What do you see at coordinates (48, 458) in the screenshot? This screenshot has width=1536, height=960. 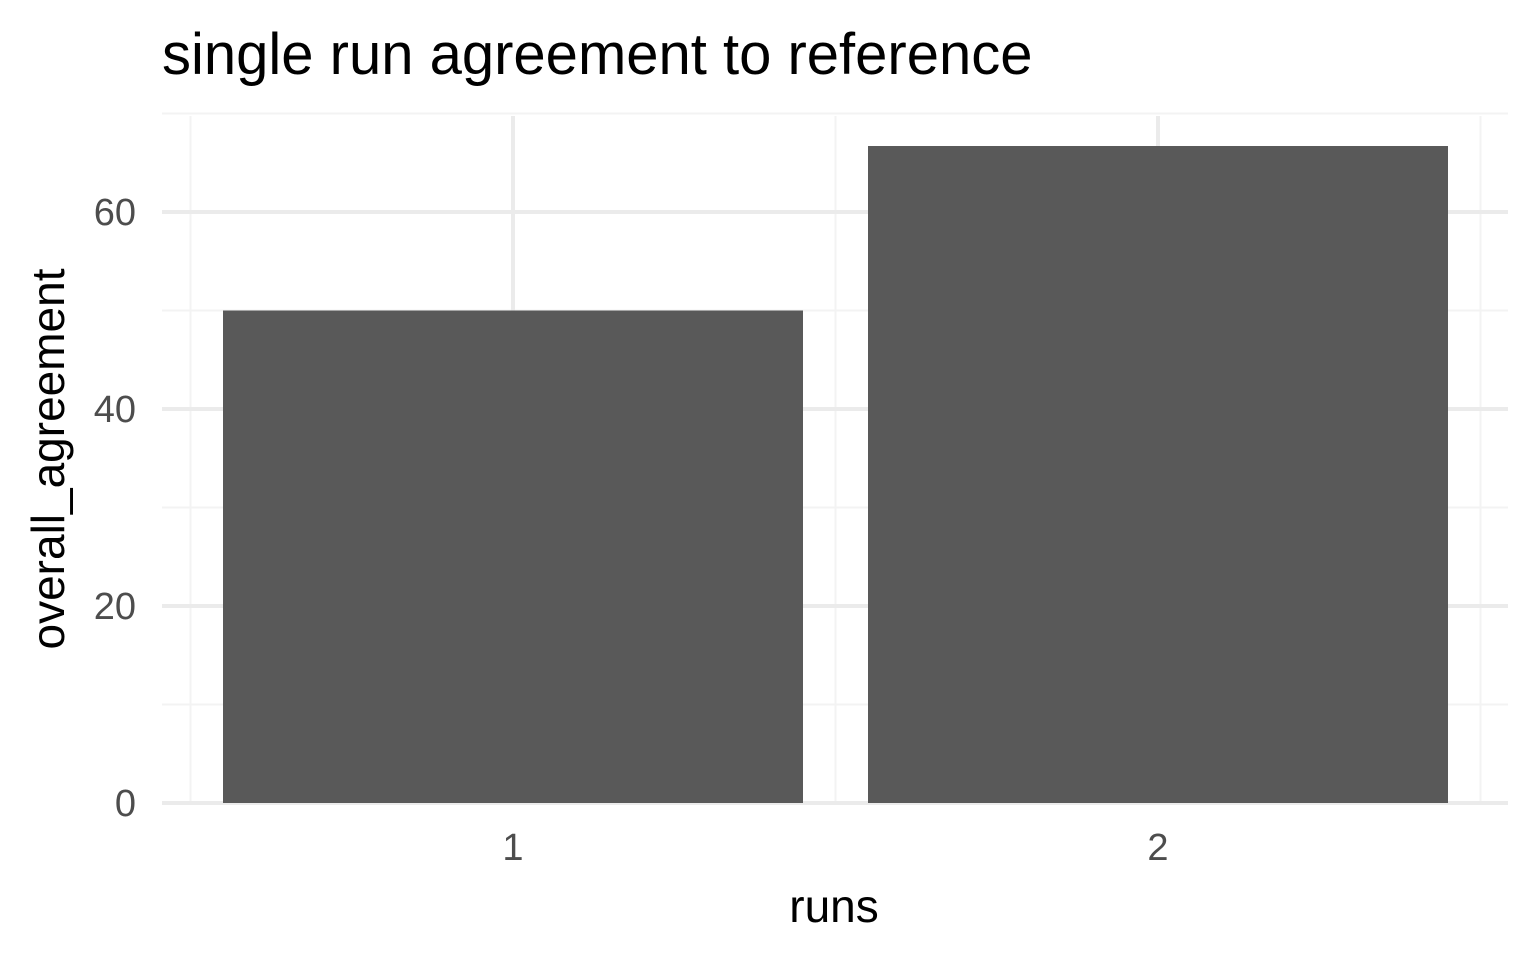 I see `y-axis-label: overall_agreement` at bounding box center [48, 458].